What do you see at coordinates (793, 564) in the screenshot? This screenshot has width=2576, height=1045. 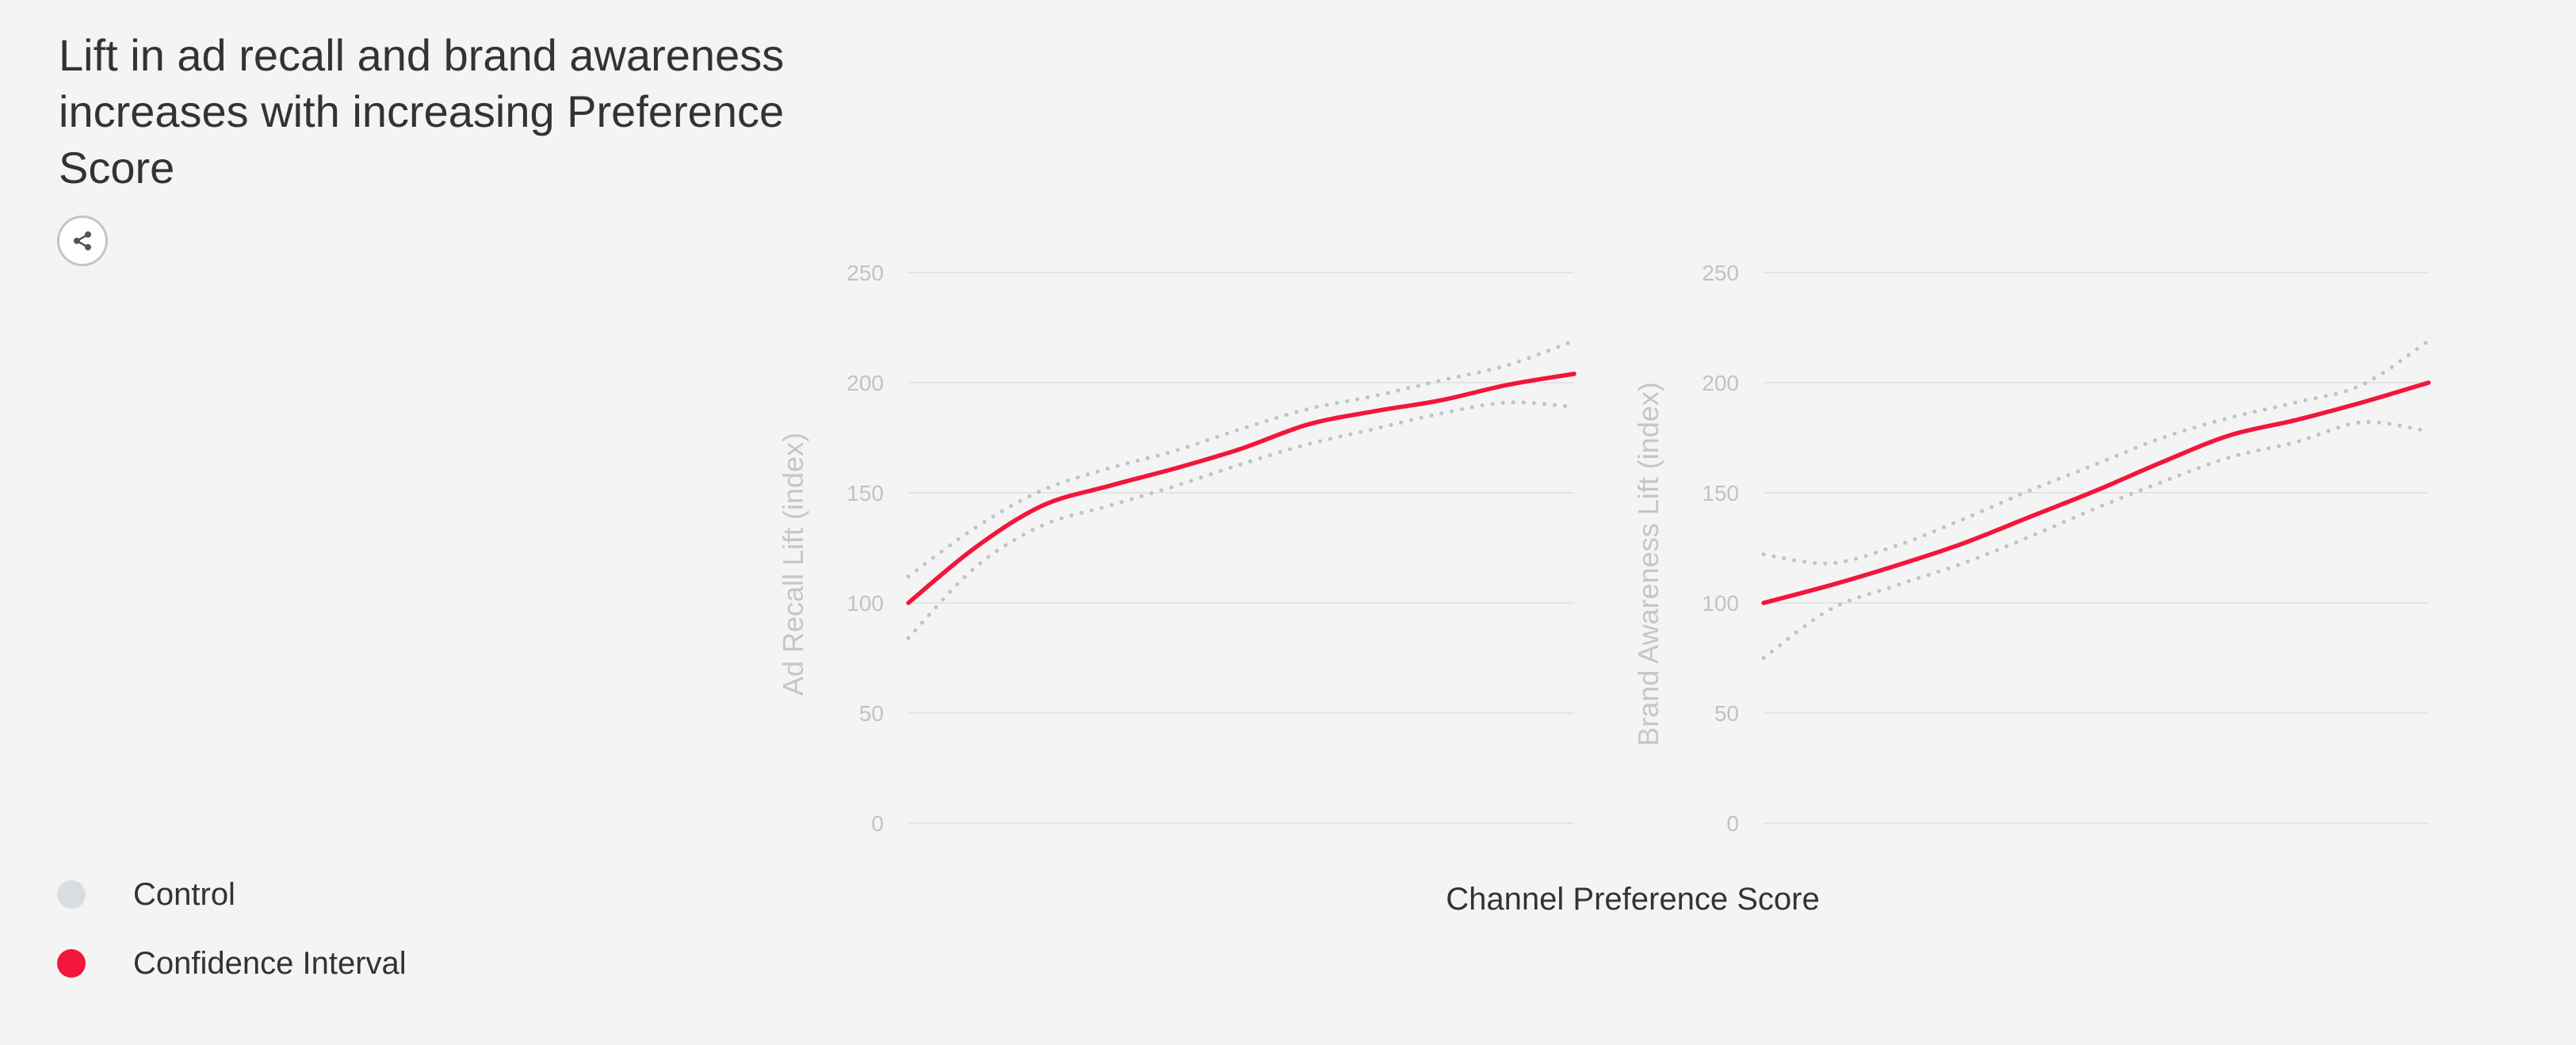 I see `y-axis-title: Ad Recall Lift (index)` at bounding box center [793, 564].